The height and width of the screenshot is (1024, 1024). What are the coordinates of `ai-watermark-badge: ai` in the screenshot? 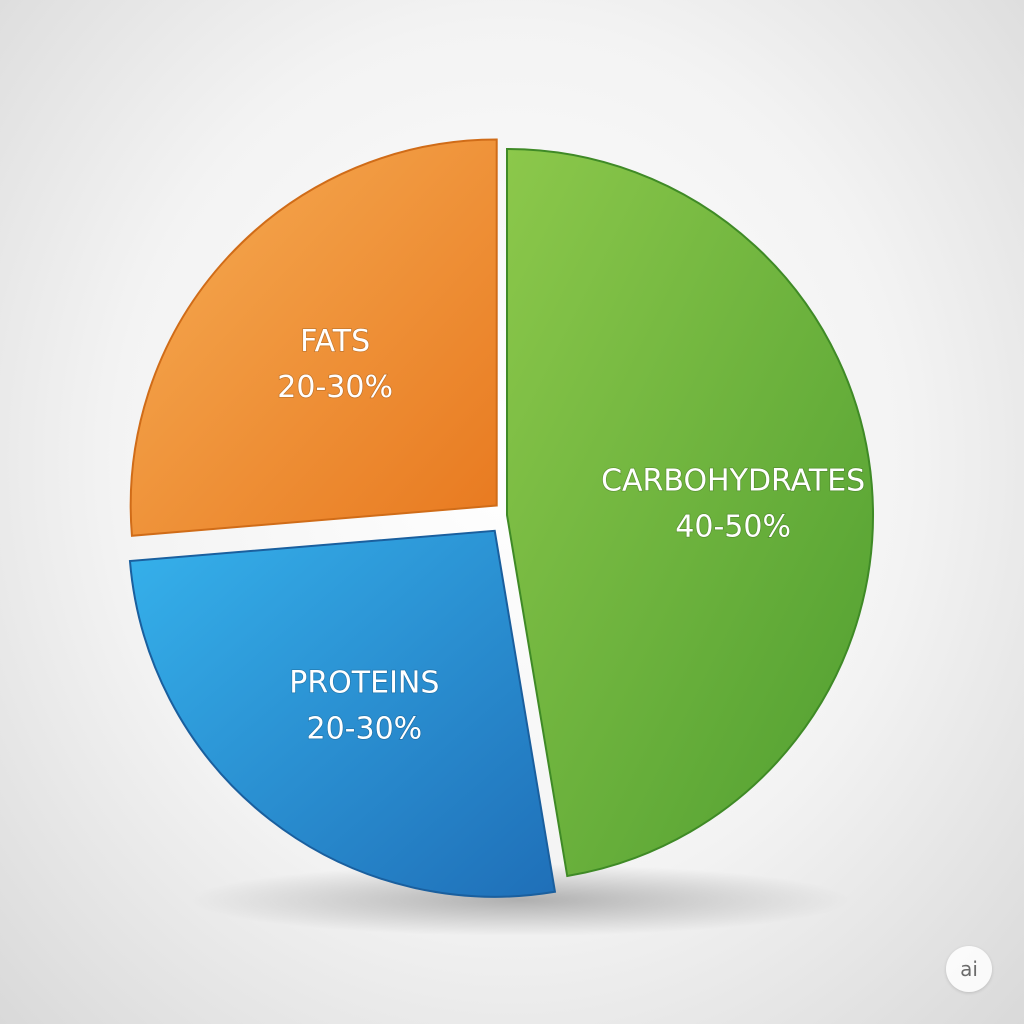 It's located at (969, 969).